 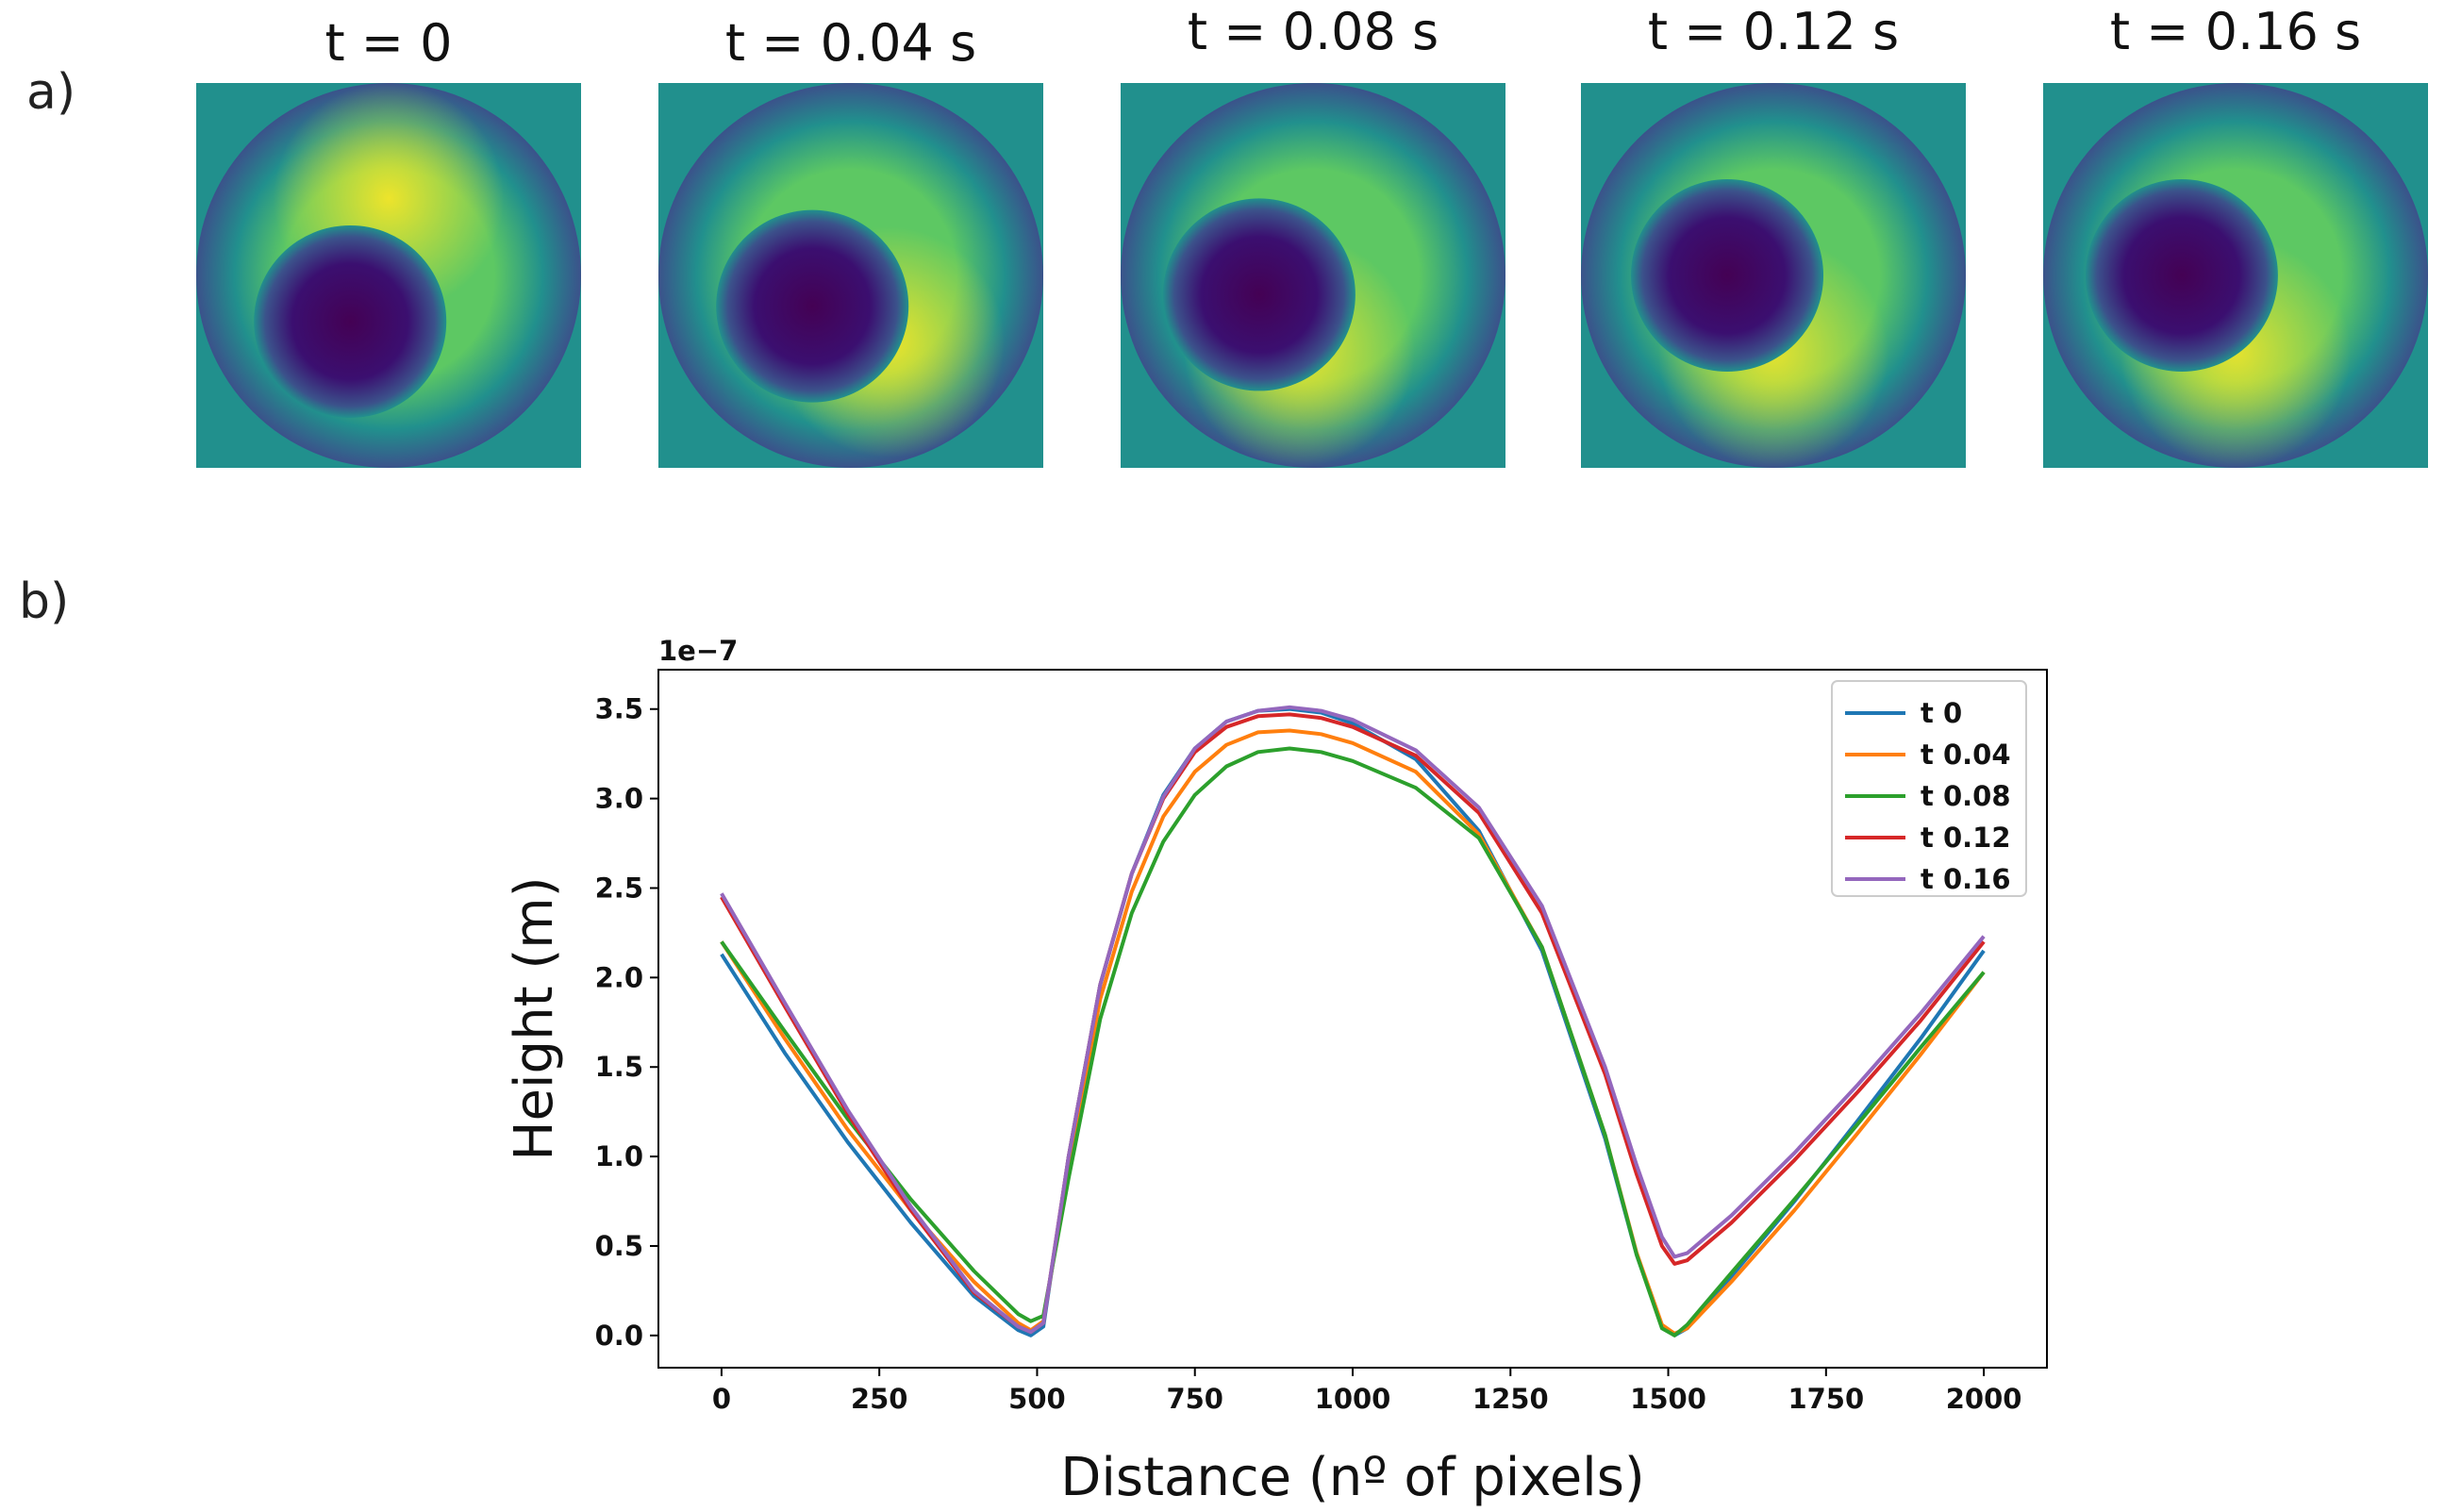 I want to click on x-tick-label: 1500, so click(x=1668, y=1399).